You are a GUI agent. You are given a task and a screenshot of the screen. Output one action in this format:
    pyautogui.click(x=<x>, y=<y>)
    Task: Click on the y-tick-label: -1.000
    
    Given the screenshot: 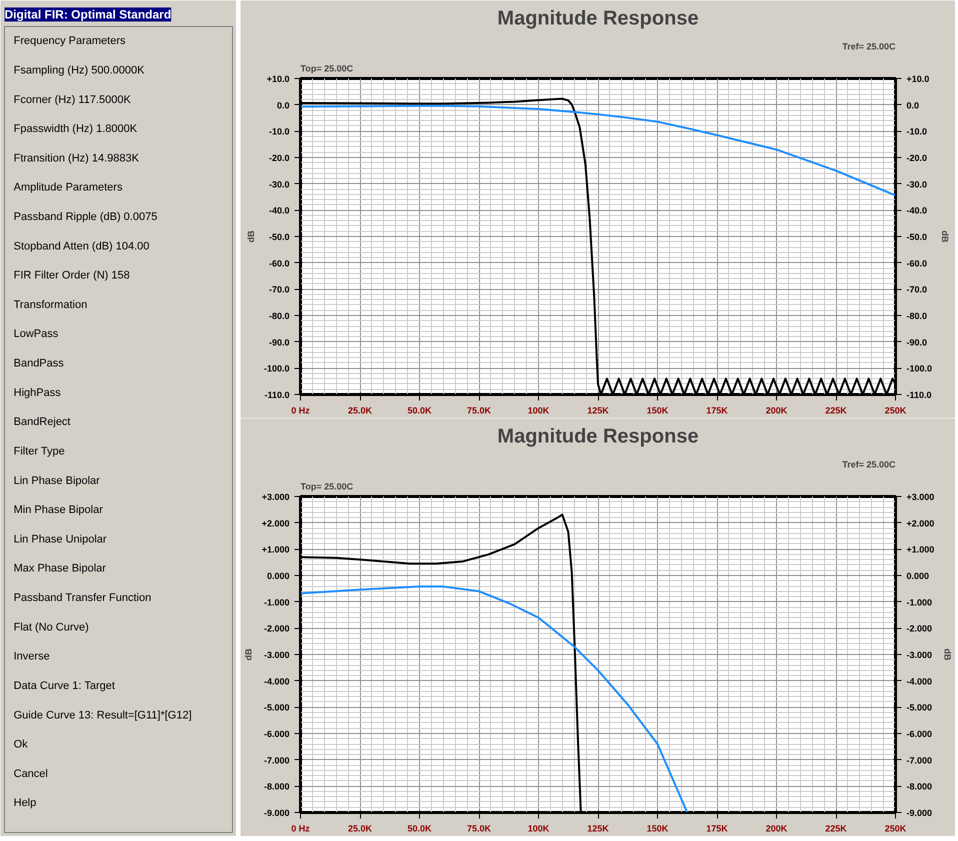 What is the action you would take?
    pyautogui.click(x=277, y=602)
    